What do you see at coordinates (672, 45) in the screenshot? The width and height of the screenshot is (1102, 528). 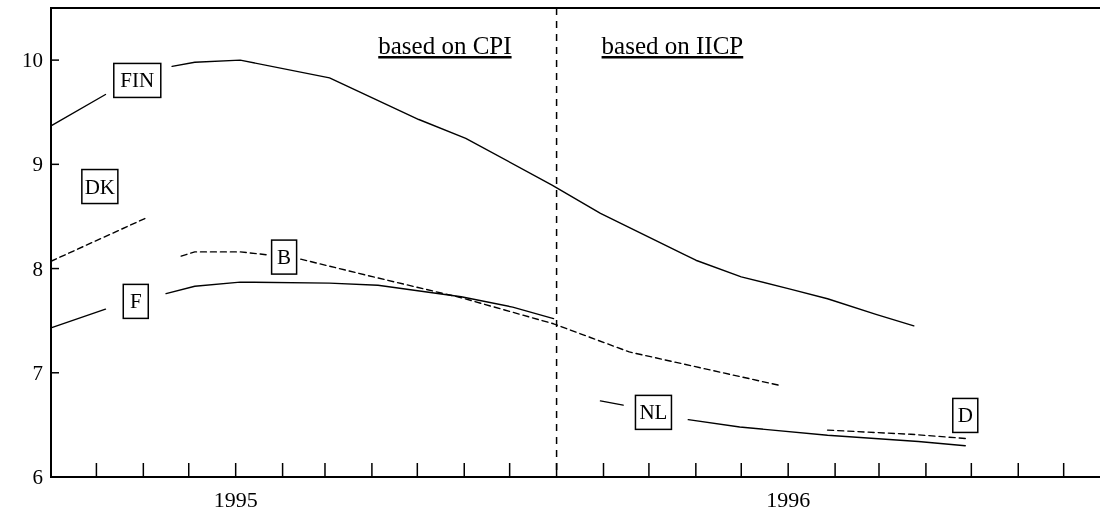 I see `annotation: based on IICP` at bounding box center [672, 45].